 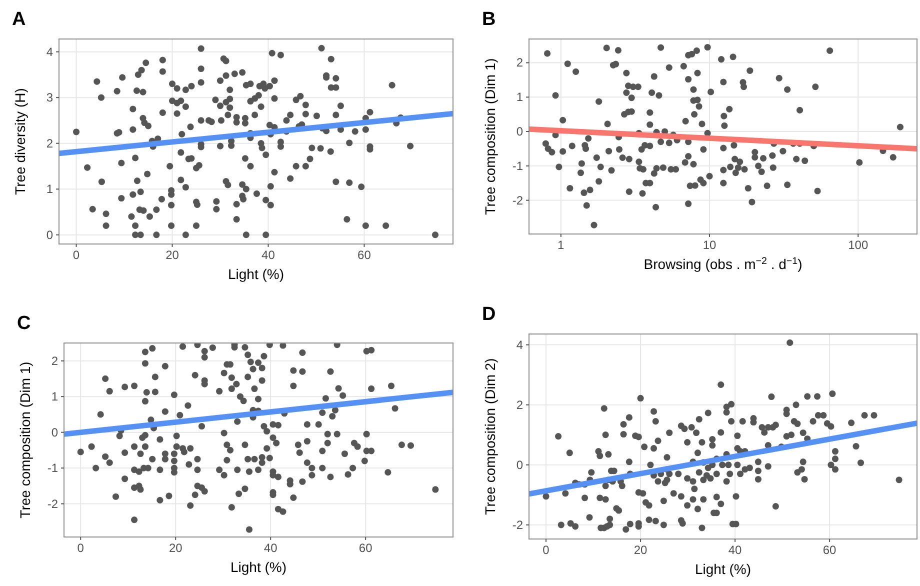 What do you see at coordinates (858, 245) in the screenshot?
I see `x-tick-label: 100` at bounding box center [858, 245].